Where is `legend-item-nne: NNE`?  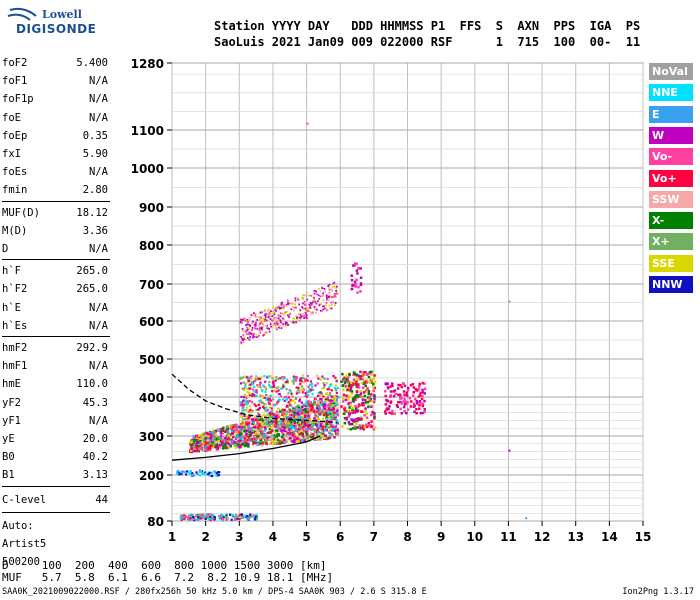
legend-item-nne: NNE is located at coordinates (671, 93).